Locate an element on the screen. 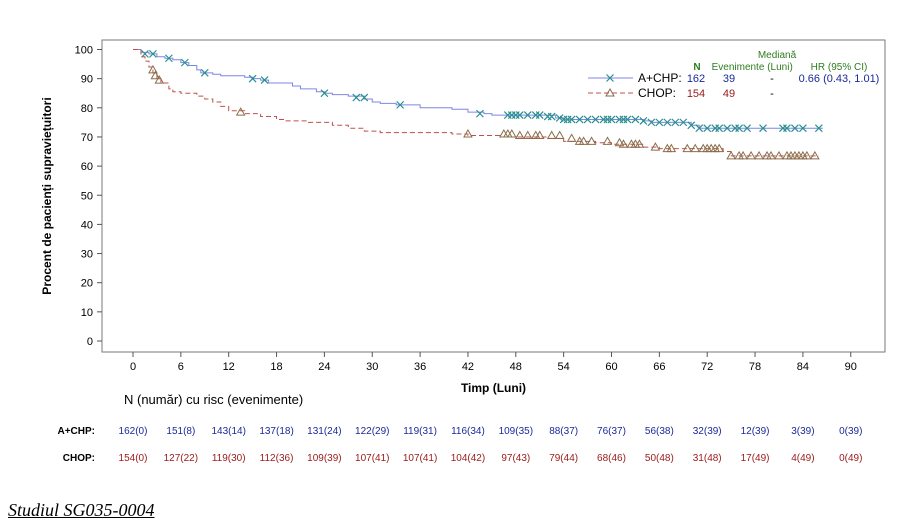 The width and height of the screenshot is (920, 529). y-tick-label: 70 is located at coordinates (87, 138).